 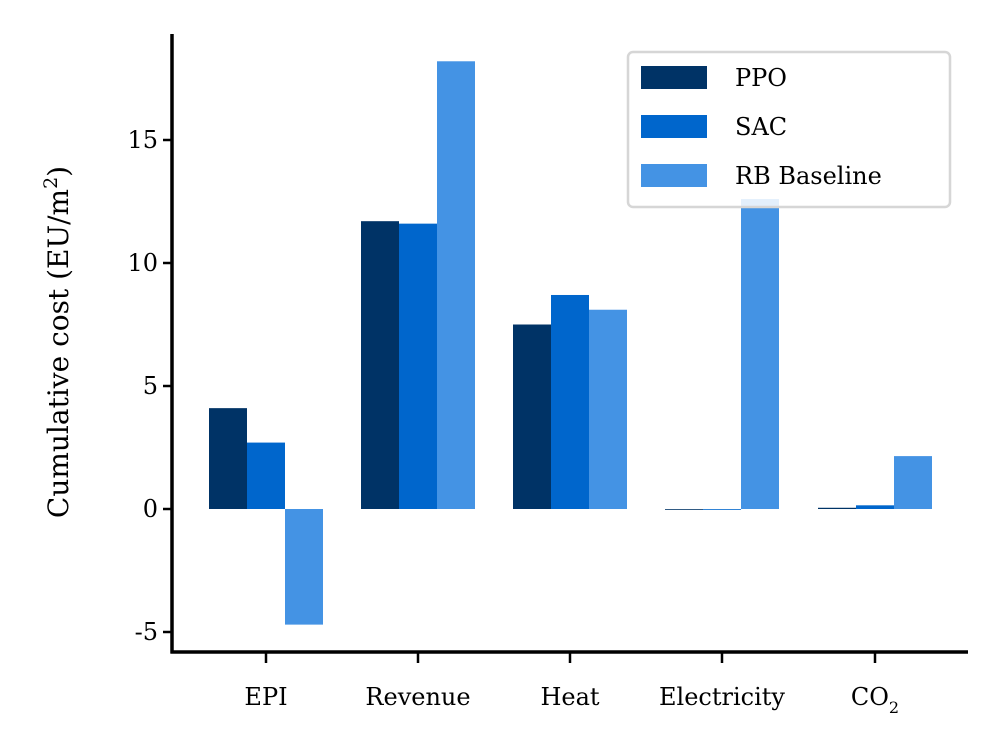 I want to click on legend-swatch-ppo, so click(x=674, y=77).